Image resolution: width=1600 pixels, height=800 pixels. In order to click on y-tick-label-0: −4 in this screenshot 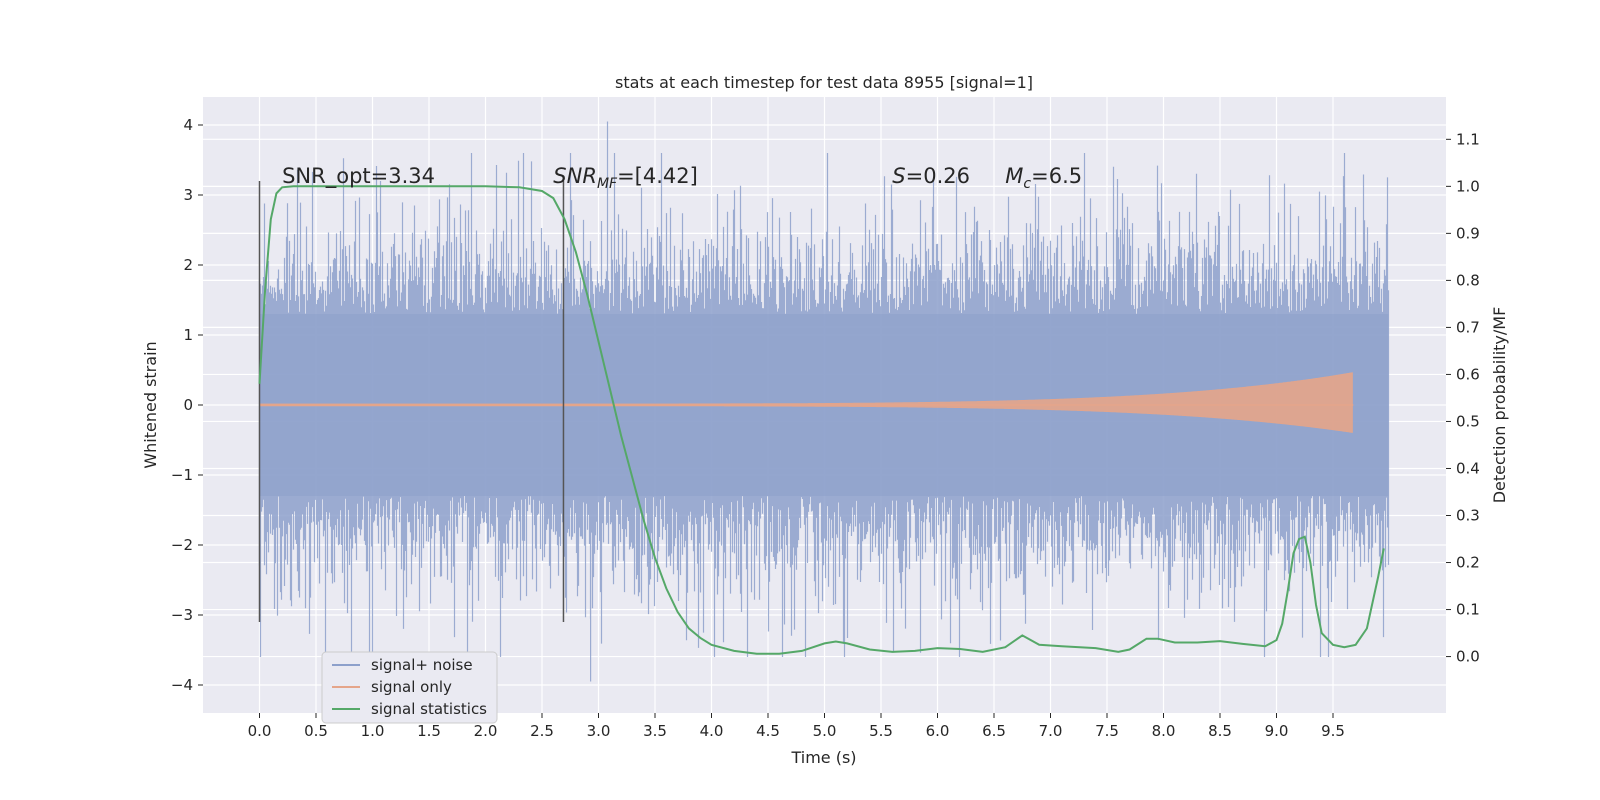, I will do `click(182, 685)`.